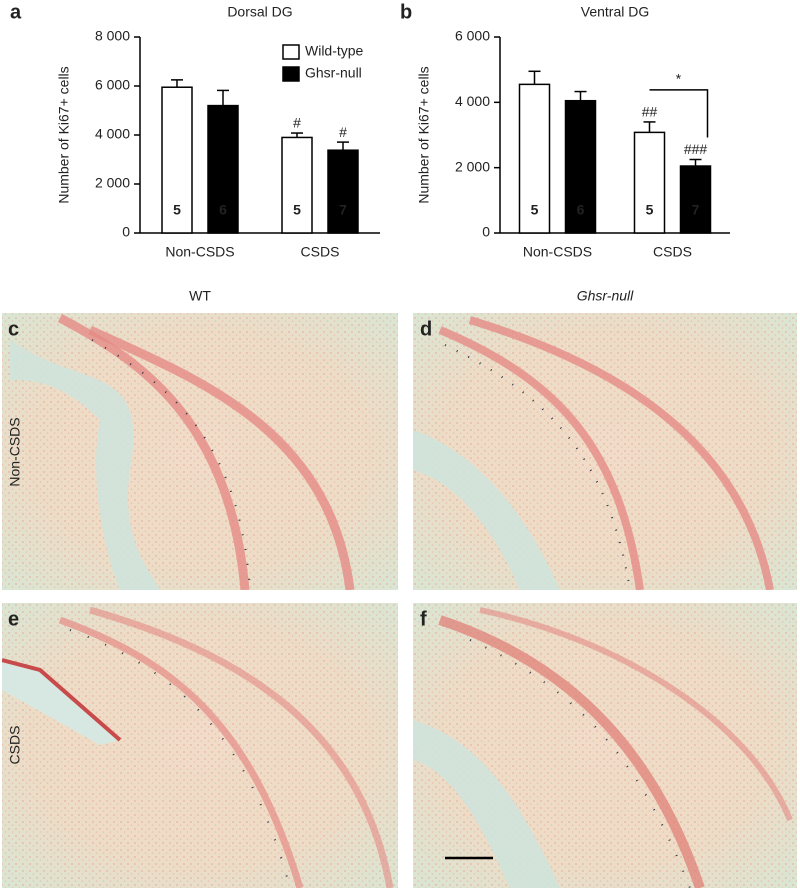  What do you see at coordinates (650, 112) in the screenshot?
I see `annotation: ##` at bounding box center [650, 112].